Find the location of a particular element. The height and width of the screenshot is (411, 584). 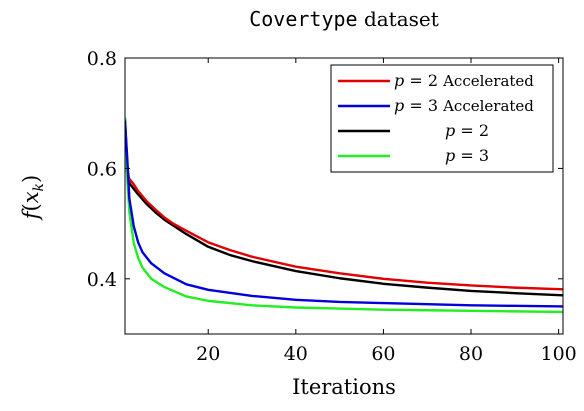

y-tick-label: 0.8 is located at coordinates (102, 59).